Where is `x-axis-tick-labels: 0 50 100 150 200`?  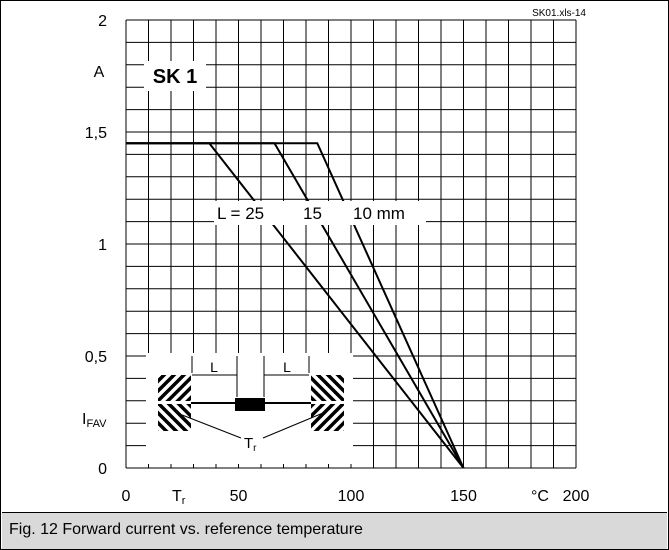 x-axis-tick-labels: 0 50 100 150 200 is located at coordinates (356, 496).